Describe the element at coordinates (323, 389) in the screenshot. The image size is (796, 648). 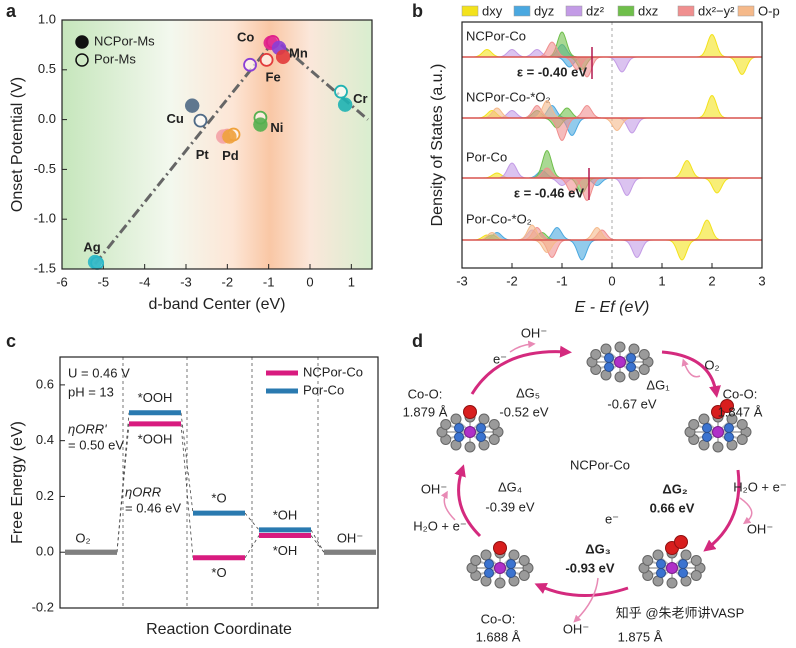
I see `legend-label: Por-Co` at that location.